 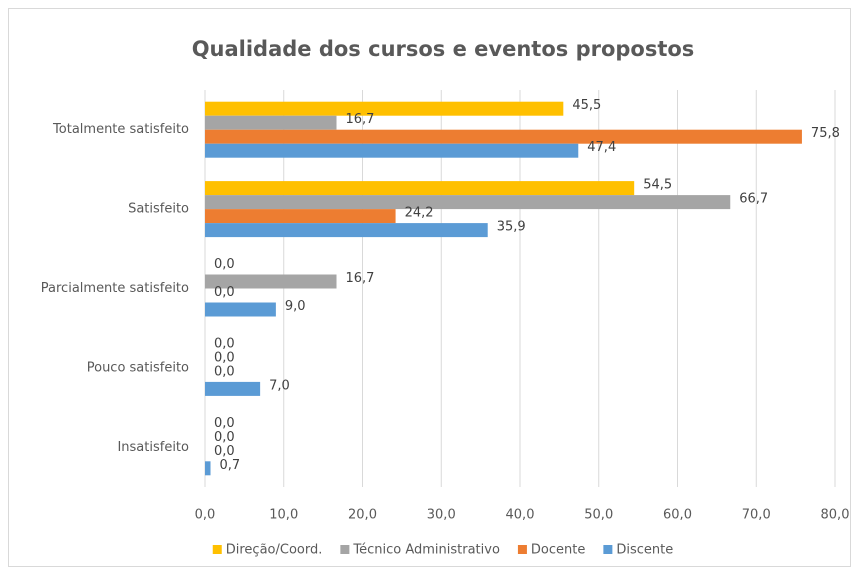 What do you see at coordinates (511, 227) in the screenshot?
I see `data-label: 35,9` at bounding box center [511, 227].